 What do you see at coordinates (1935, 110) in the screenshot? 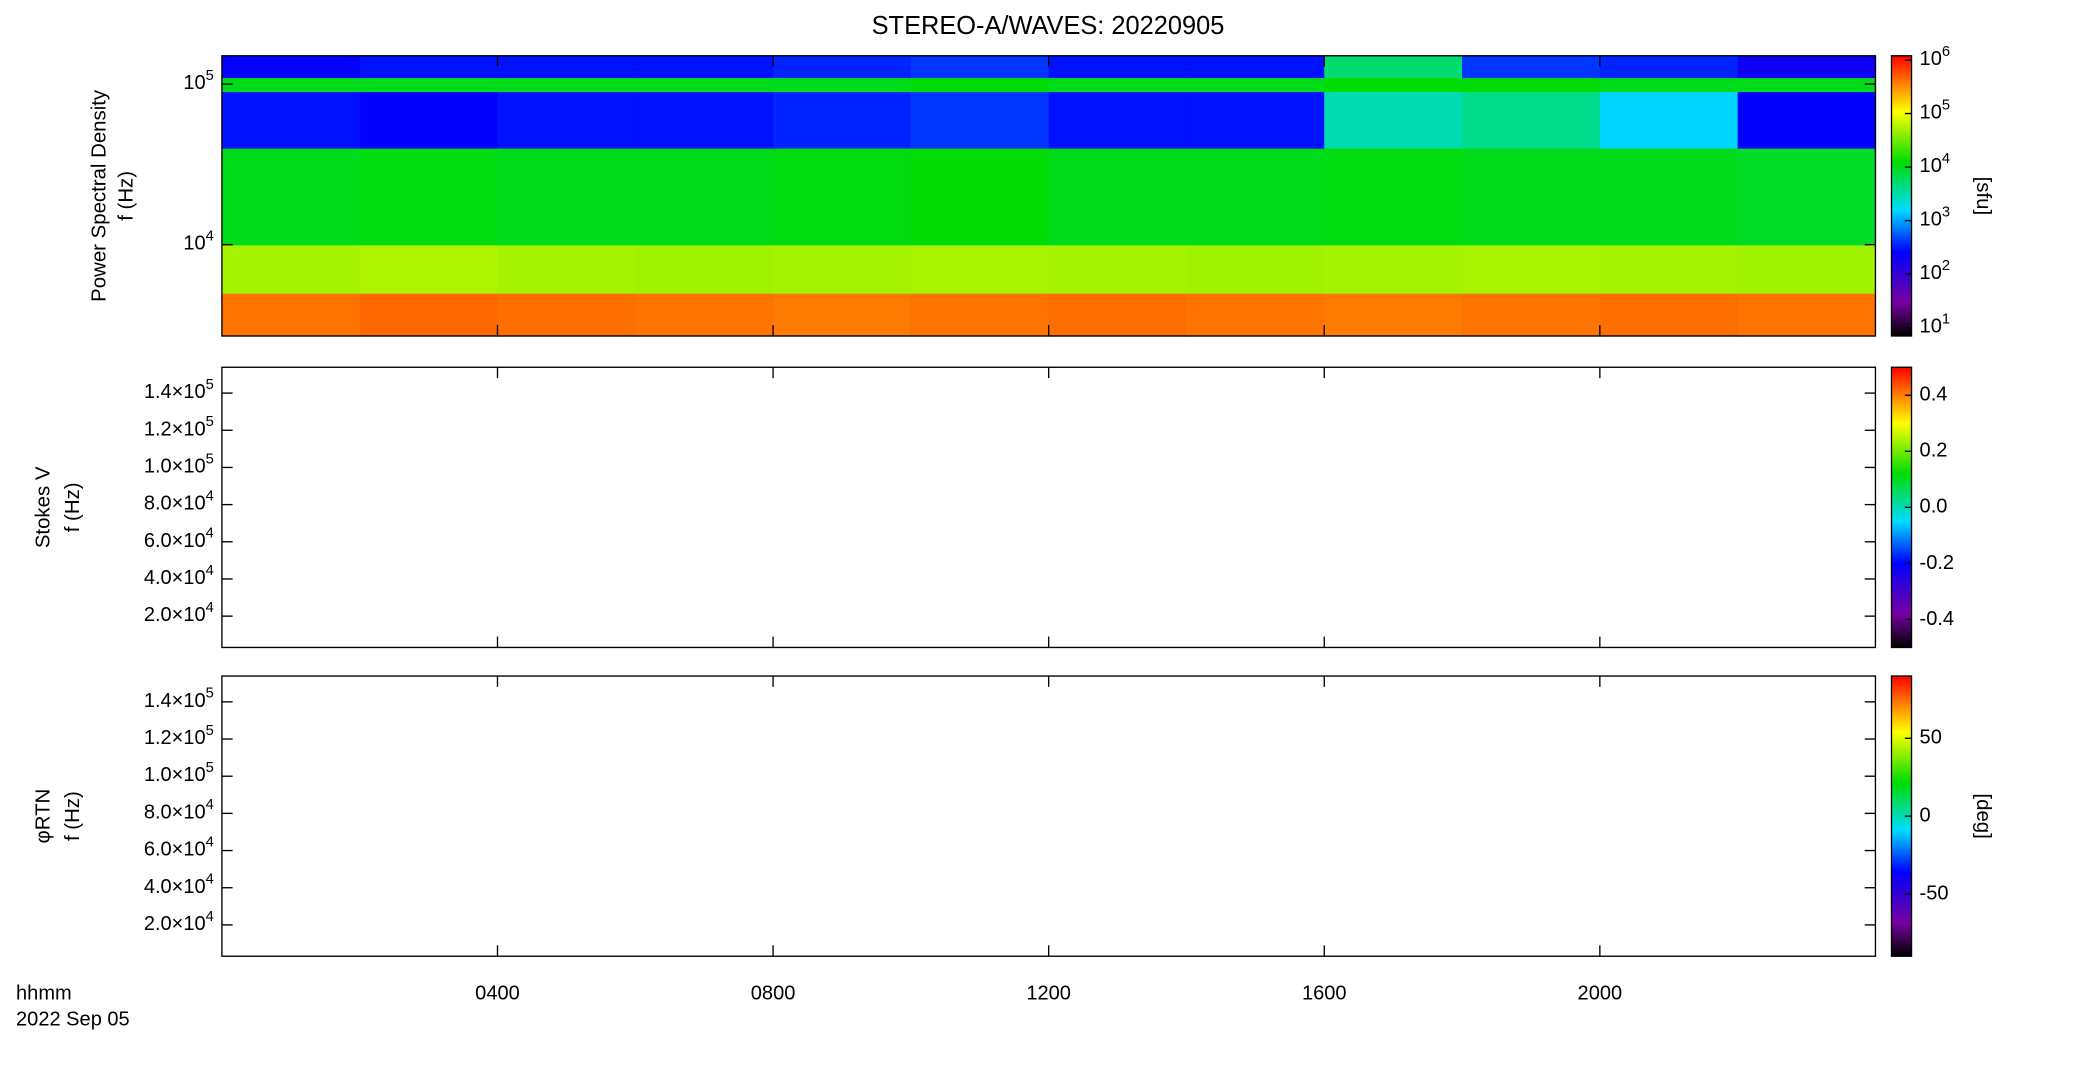
I see `colorbar-tick-label: 10⁵` at bounding box center [1935, 110].